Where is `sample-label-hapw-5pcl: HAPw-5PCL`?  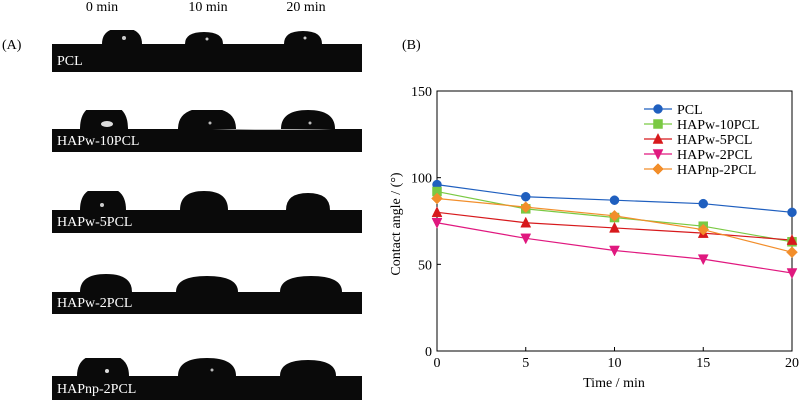 sample-label-hapw-5pcl: HAPw-5PCL is located at coordinates (95, 222).